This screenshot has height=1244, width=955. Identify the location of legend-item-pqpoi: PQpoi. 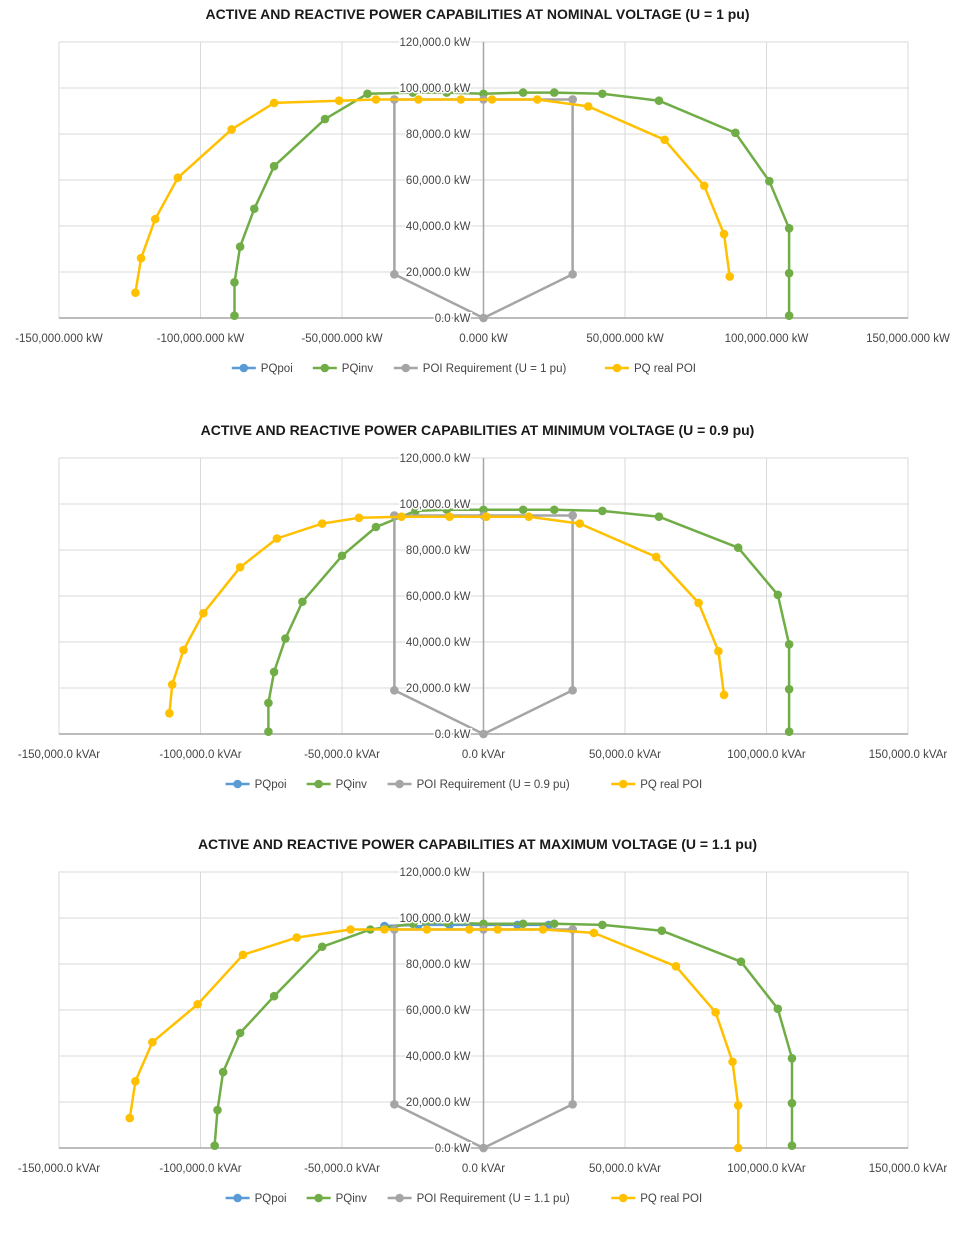
(262, 369).